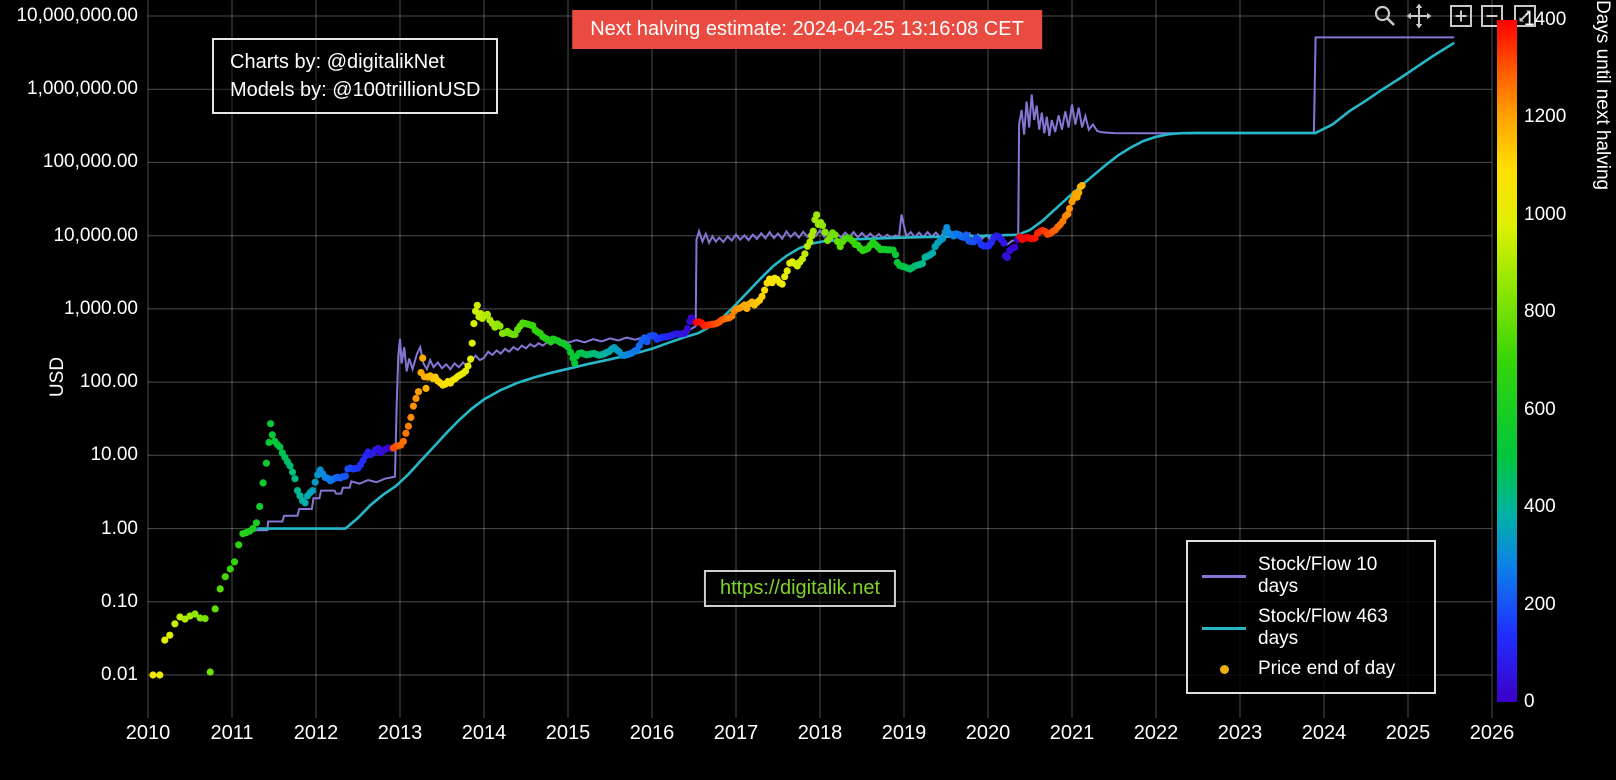  What do you see at coordinates (820, 733) in the screenshot?
I see `x-axis-tick: 2018` at bounding box center [820, 733].